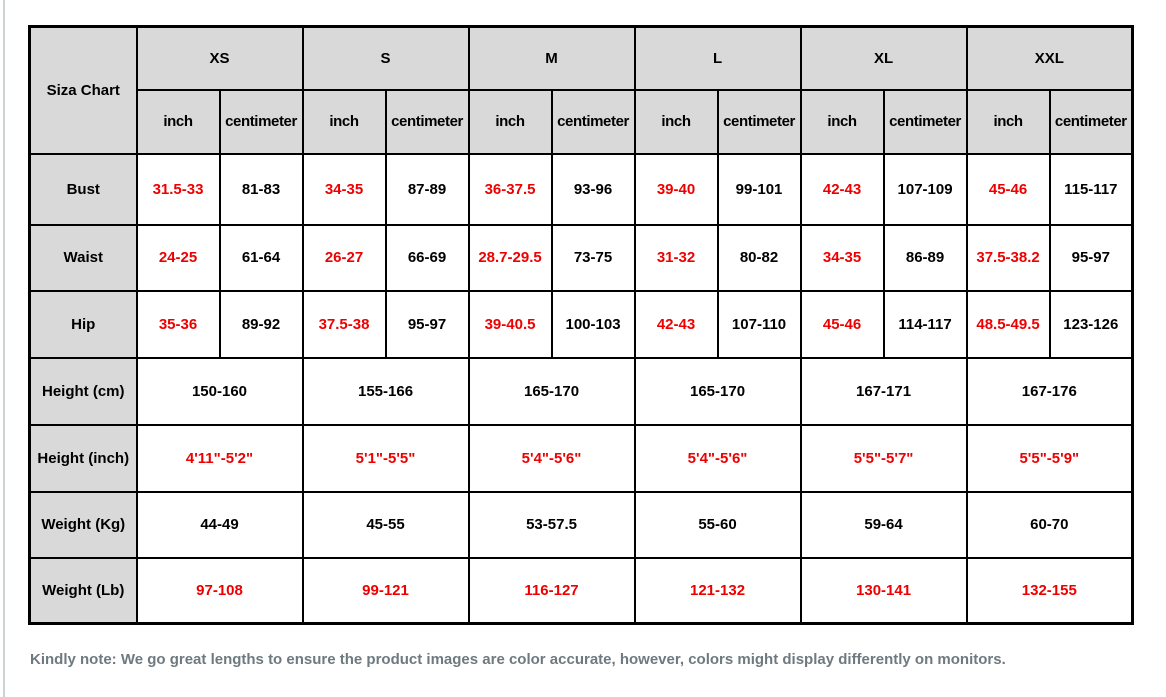 This screenshot has height=697, width=1166. What do you see at coordinates (510, 324) in the screenshot?
I see `size-value-cell: 39-40.5` at bounding box center [510, 324].